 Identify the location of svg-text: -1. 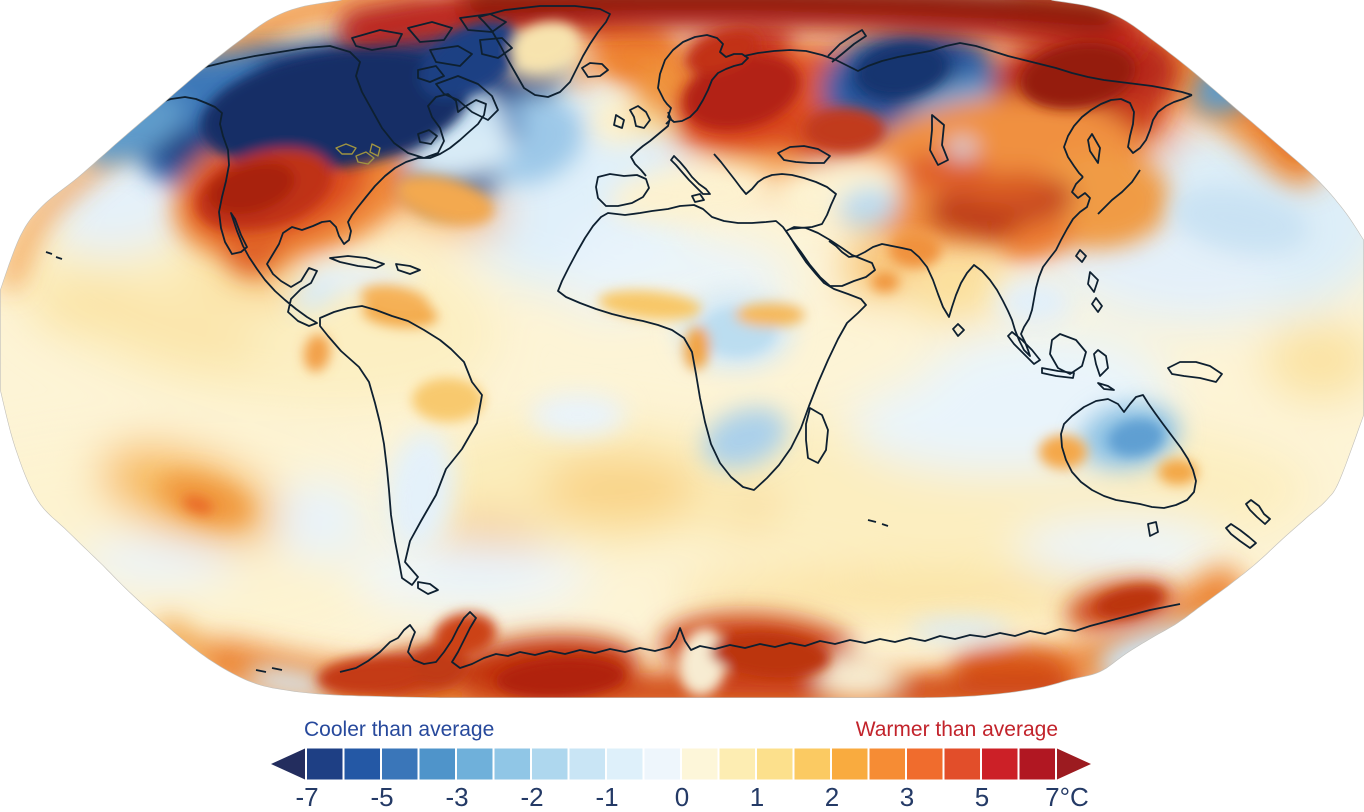
(606, 797).